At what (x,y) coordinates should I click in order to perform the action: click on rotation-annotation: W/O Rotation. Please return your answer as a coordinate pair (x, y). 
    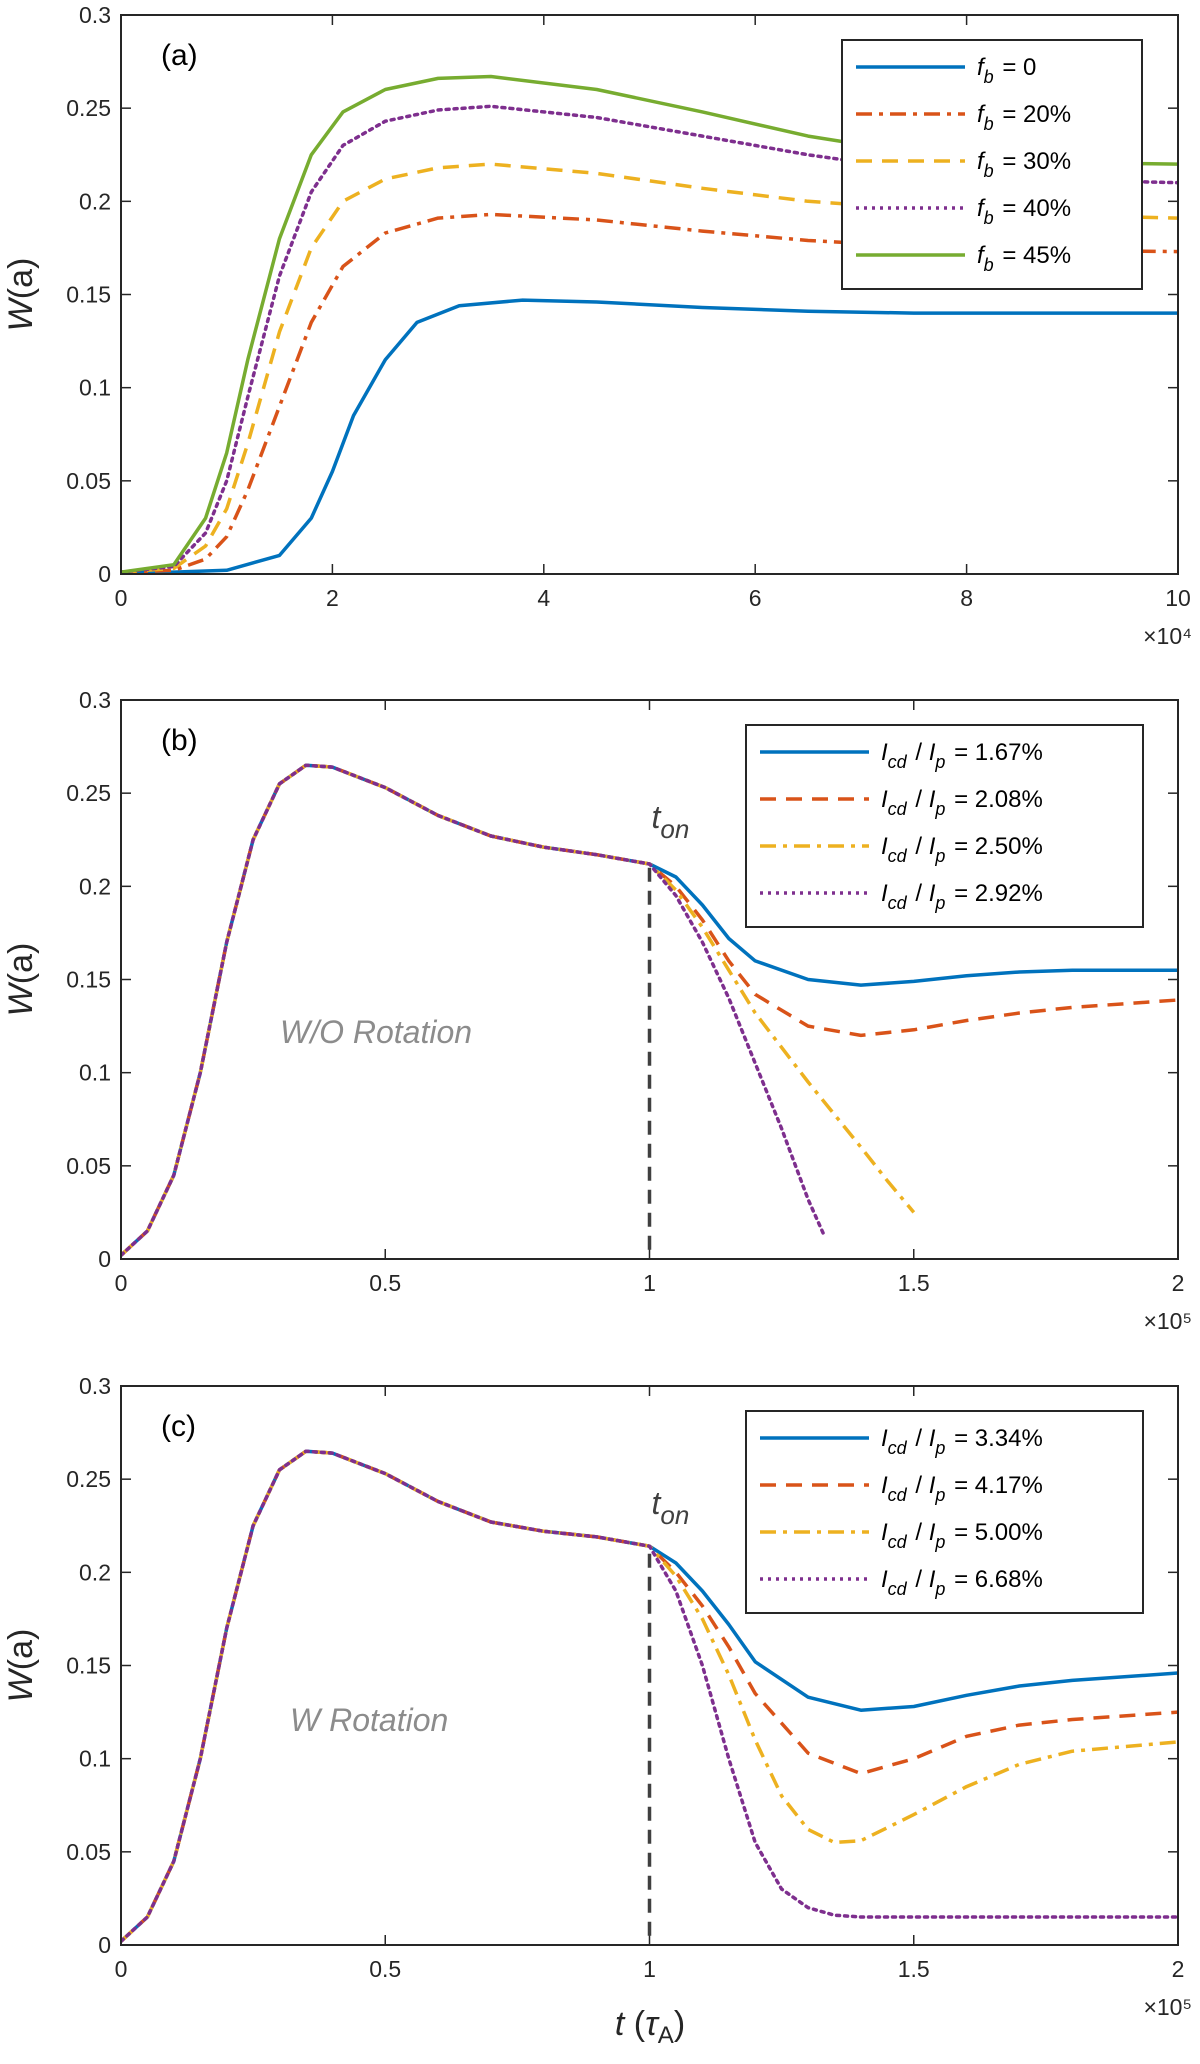
    Looking at the image, I should click on (376, 1032).